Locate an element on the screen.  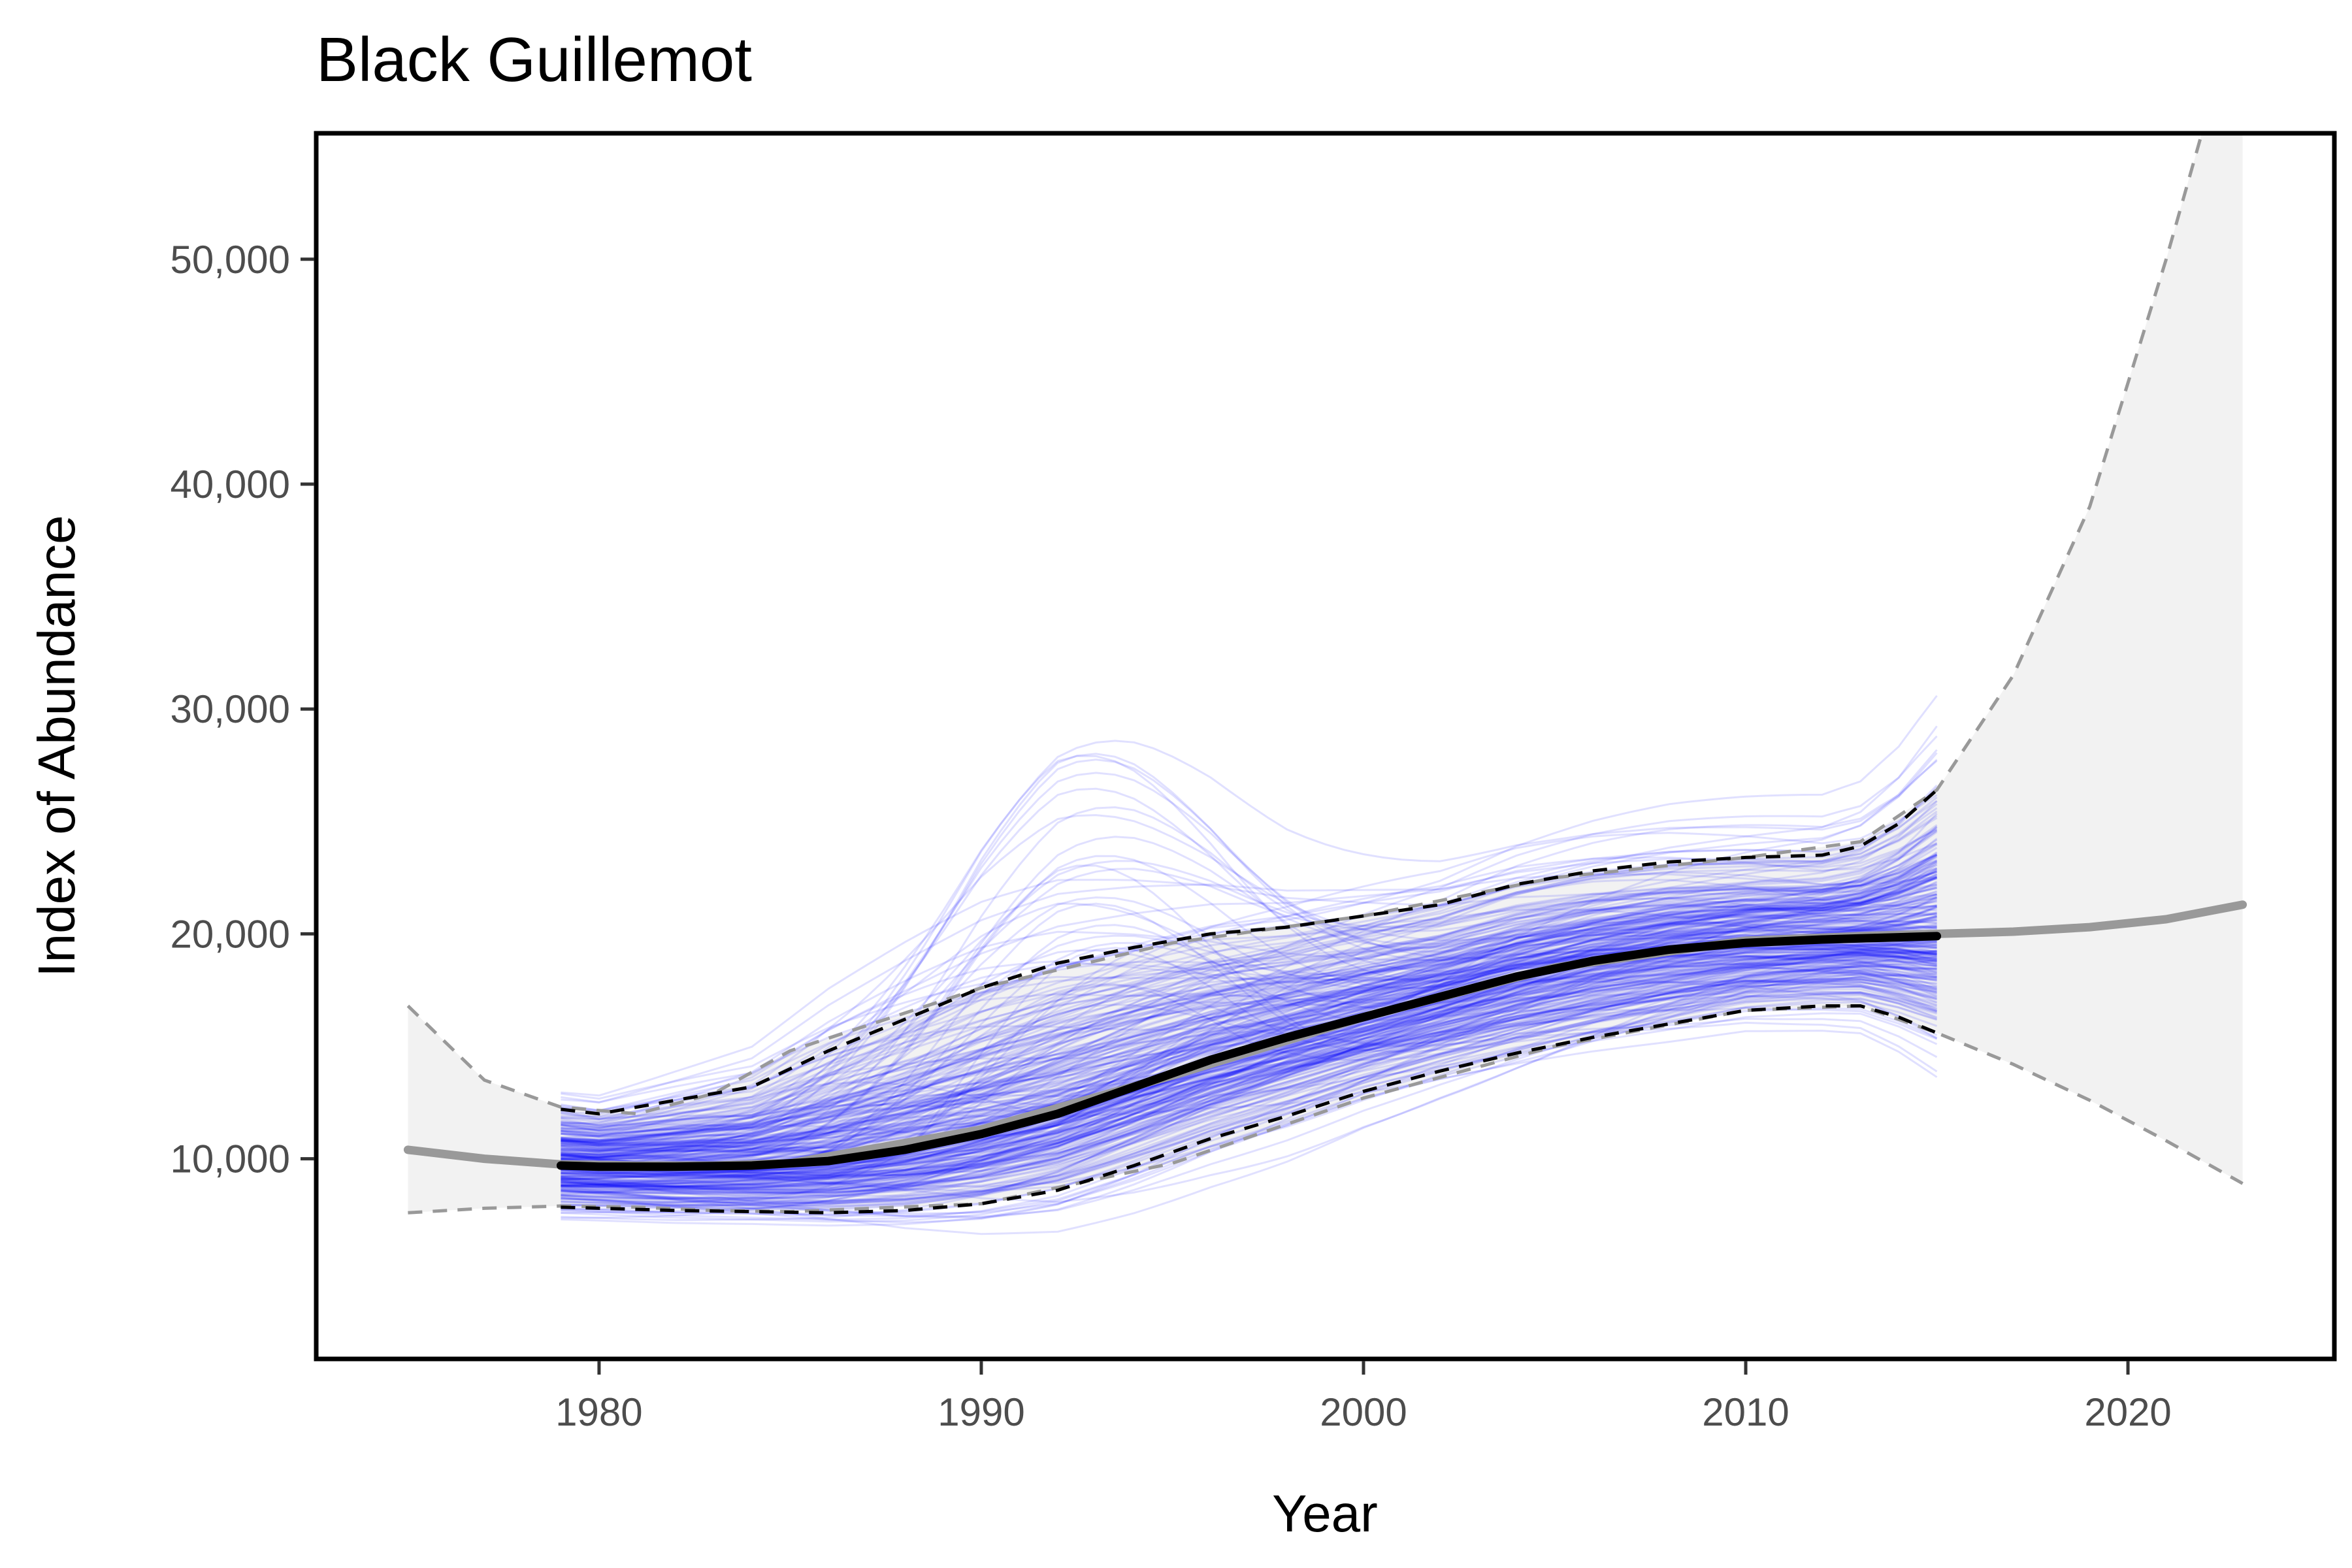
y-tick-label: 30,000 is located at coordinates (230, 709).